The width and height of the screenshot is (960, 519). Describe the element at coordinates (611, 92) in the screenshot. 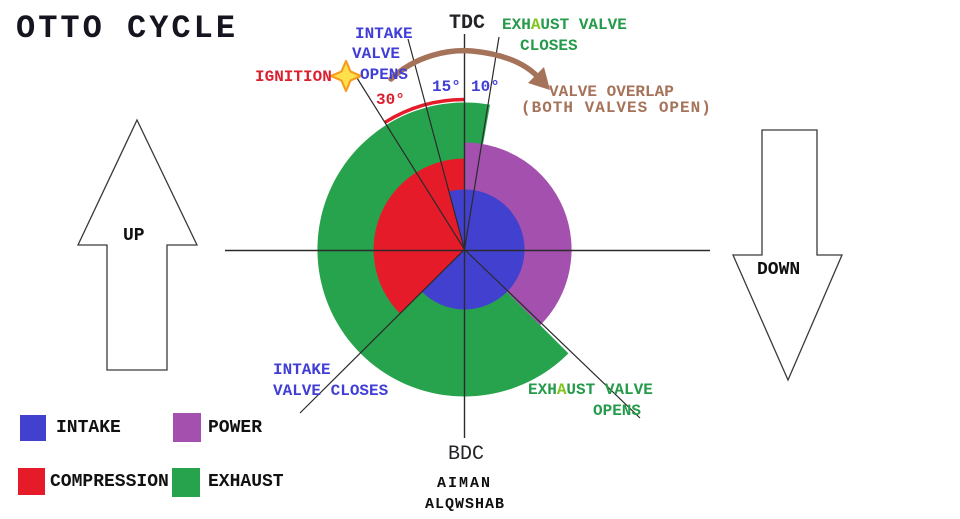

I see `valve-overlap-label-line1: VALVE OVERLAP` at that location.